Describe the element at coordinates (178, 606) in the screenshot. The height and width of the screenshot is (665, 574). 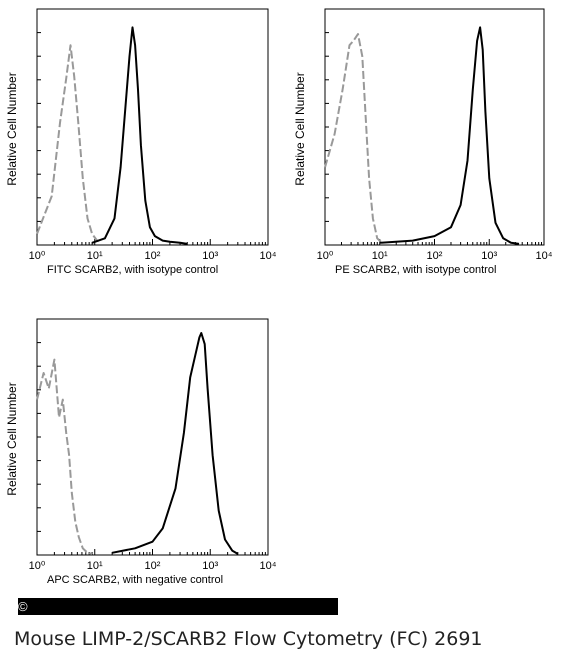
I see `redacted-watermark-bar` at that location.